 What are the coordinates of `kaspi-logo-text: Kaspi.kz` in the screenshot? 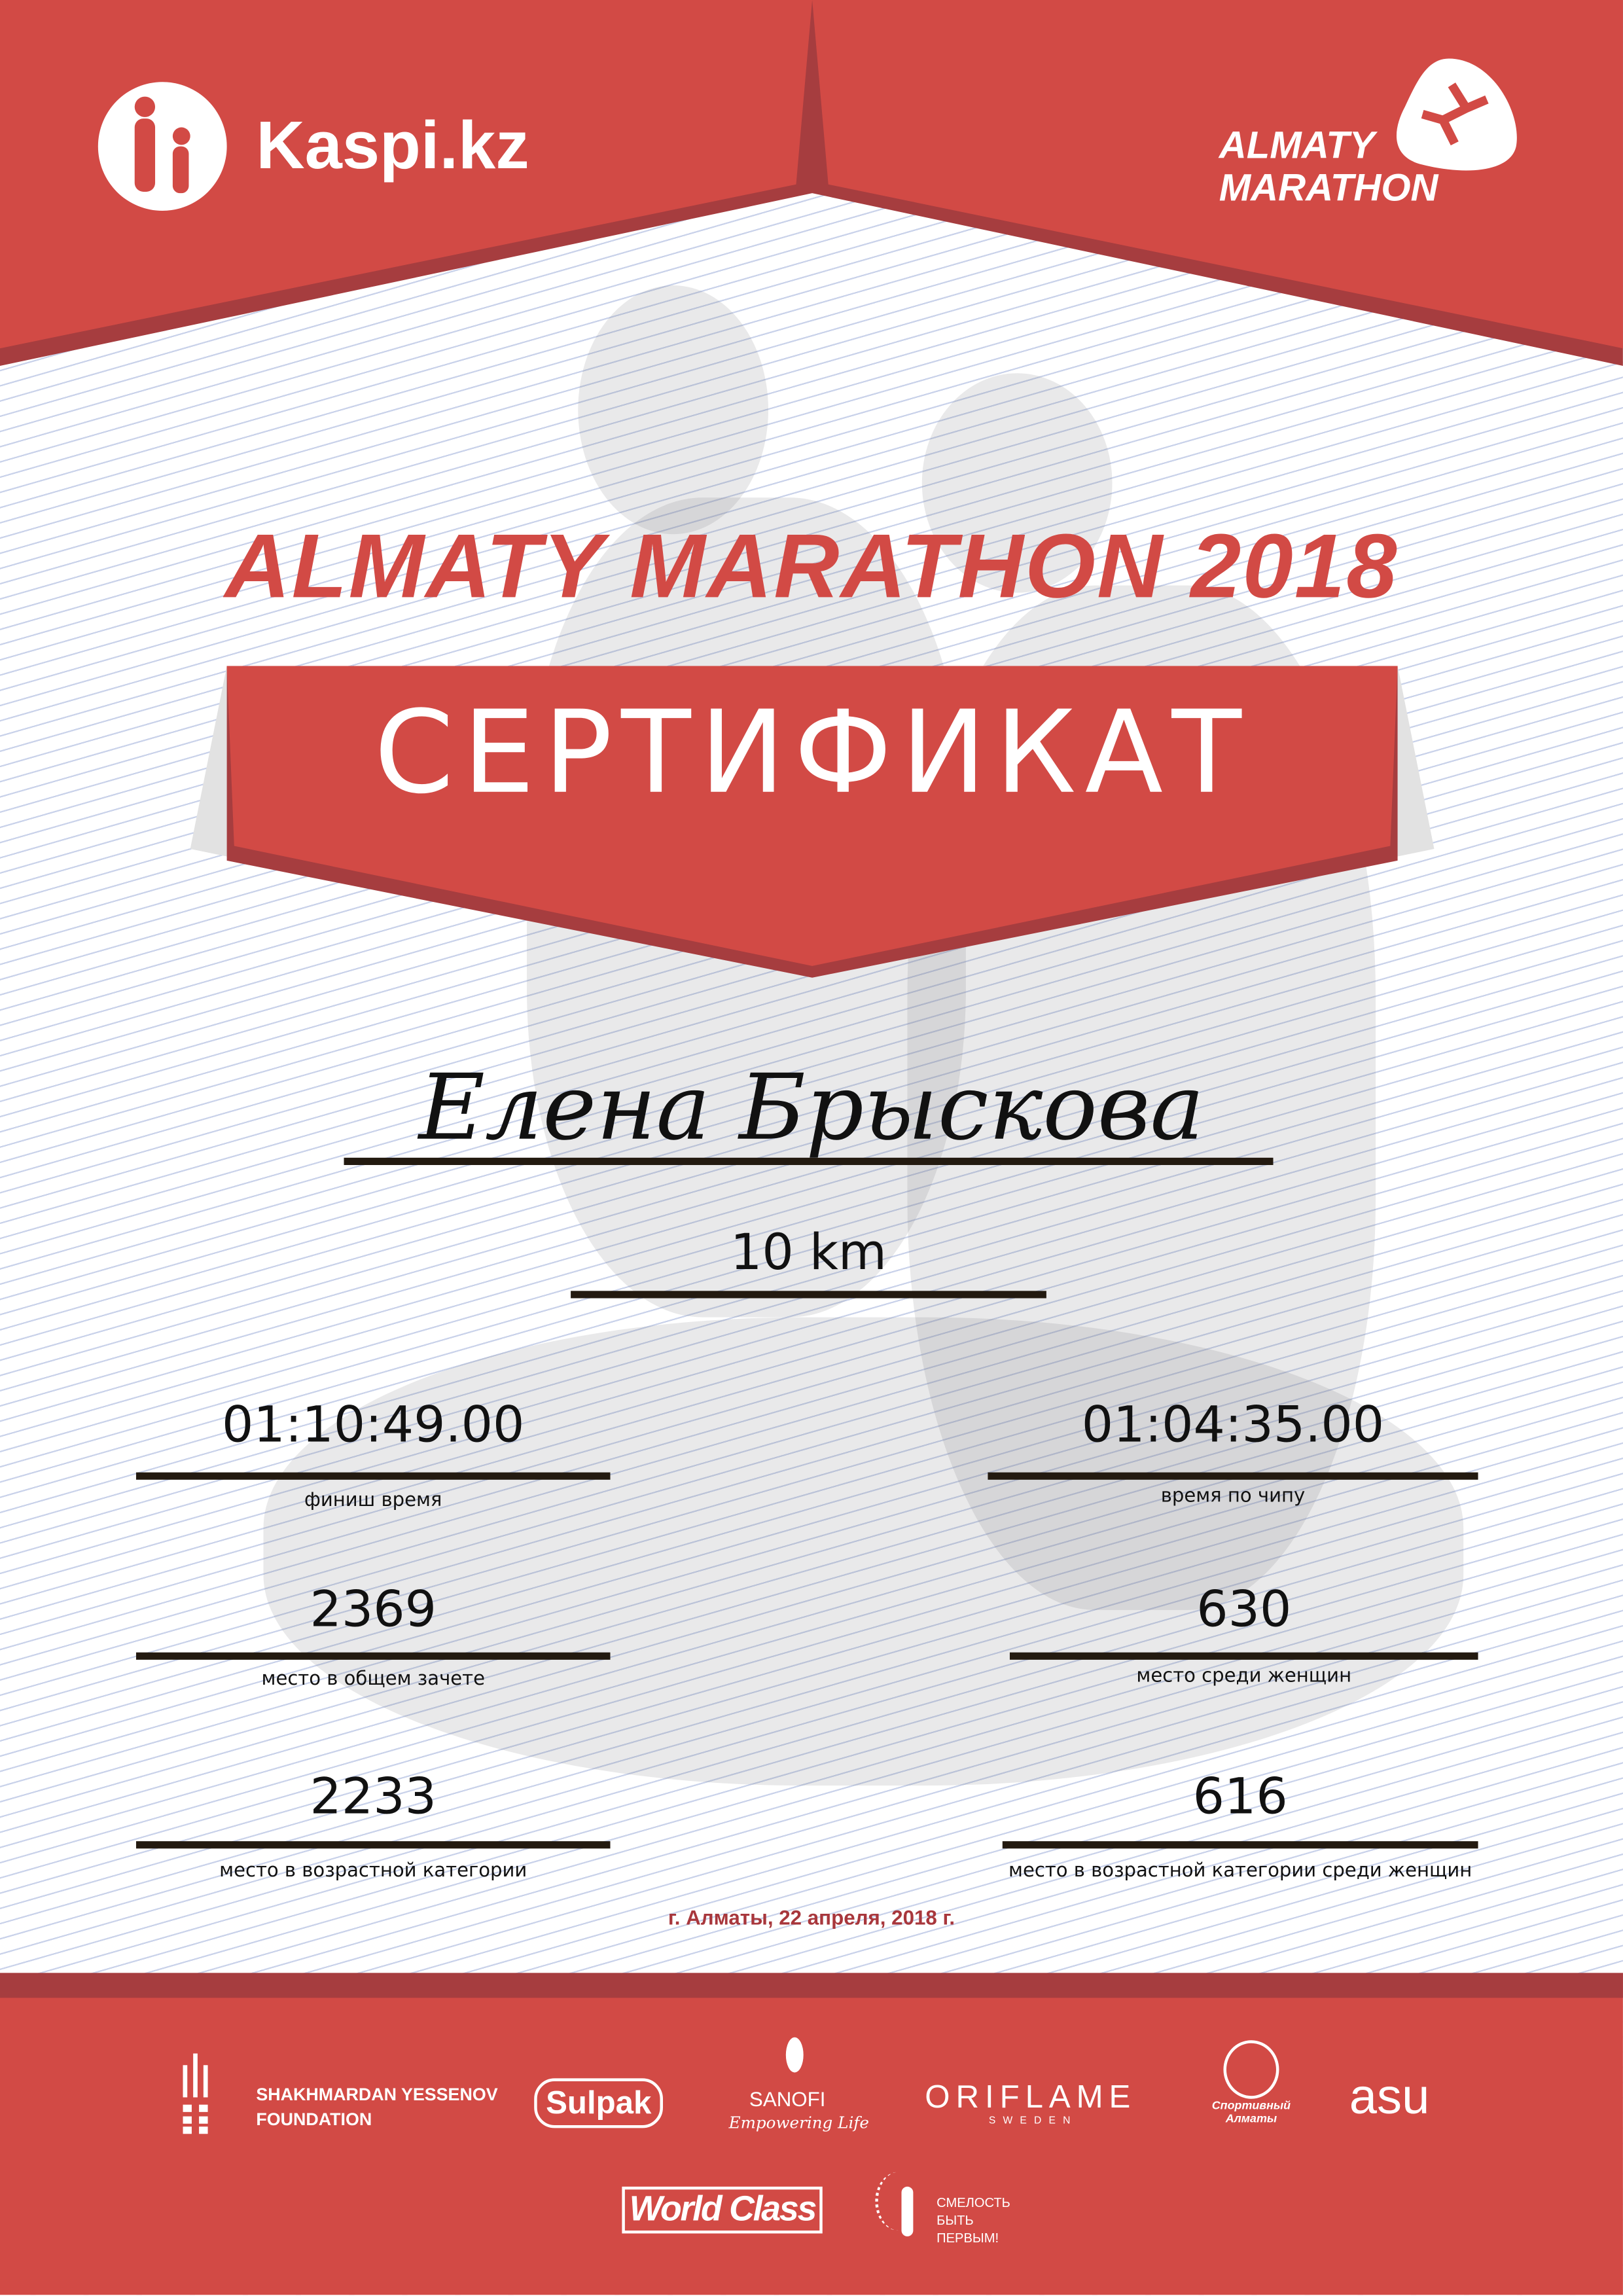 It's located at (392, 145).